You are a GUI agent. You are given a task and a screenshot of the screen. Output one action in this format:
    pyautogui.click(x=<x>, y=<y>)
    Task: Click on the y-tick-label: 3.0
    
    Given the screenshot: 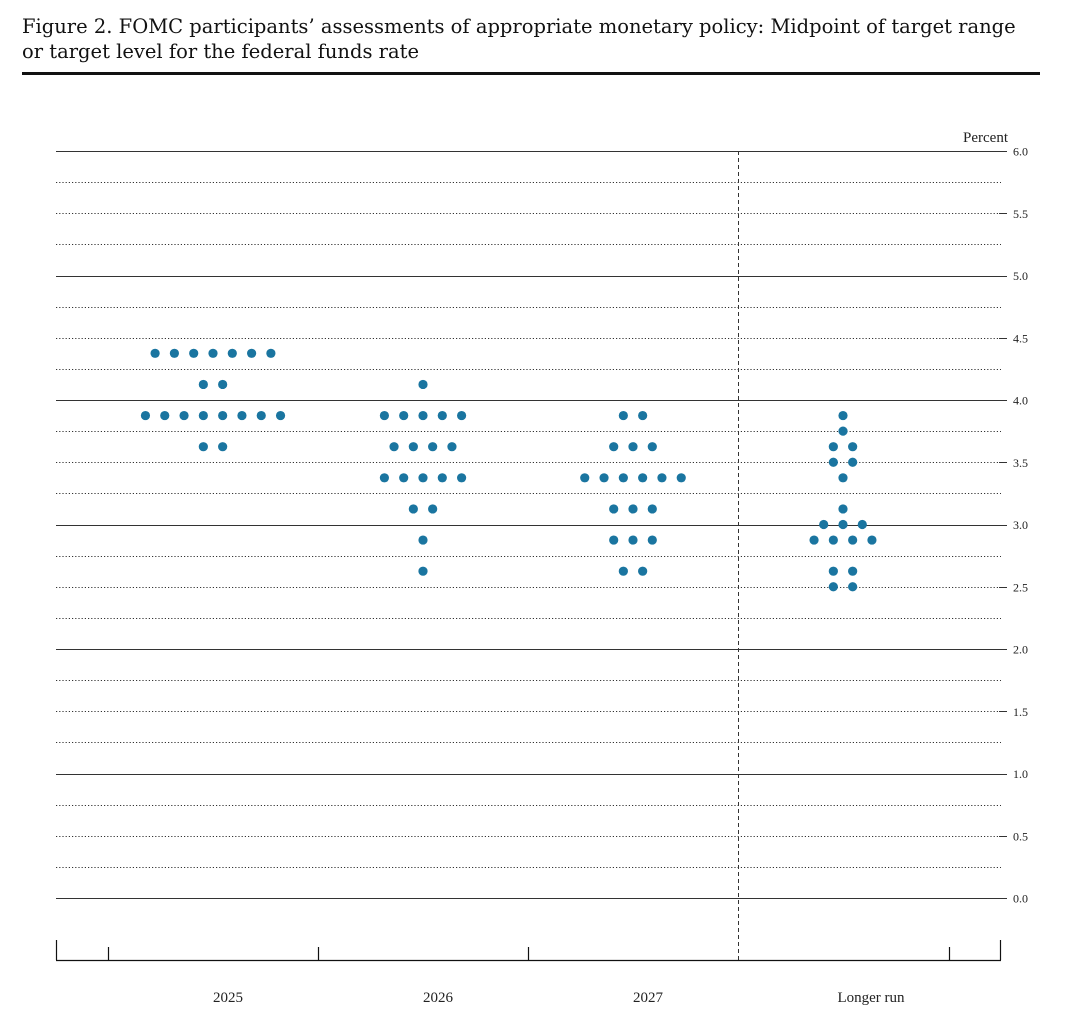 What is the action you would take?
    pyautogui.click(x=1020, y=525)
    